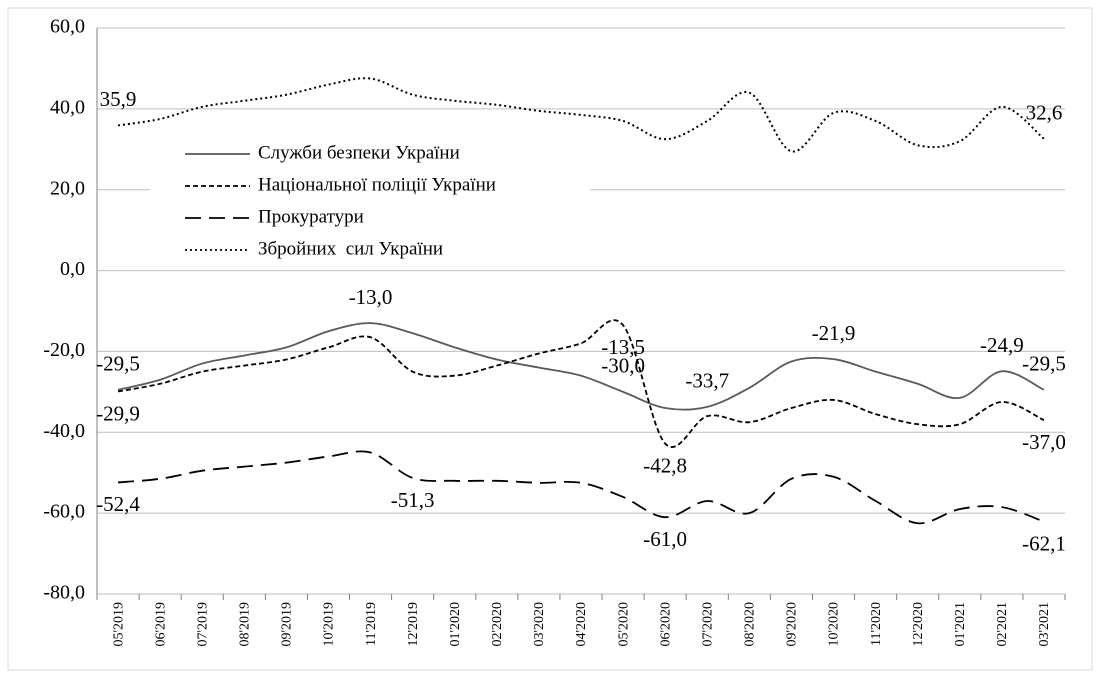 Image resolution: width=1097 pixels, height=675 pixels. What do you see at coordinates (370, 204) in the screenshot?
I see `legend-box` at bounding box center [370, 204].